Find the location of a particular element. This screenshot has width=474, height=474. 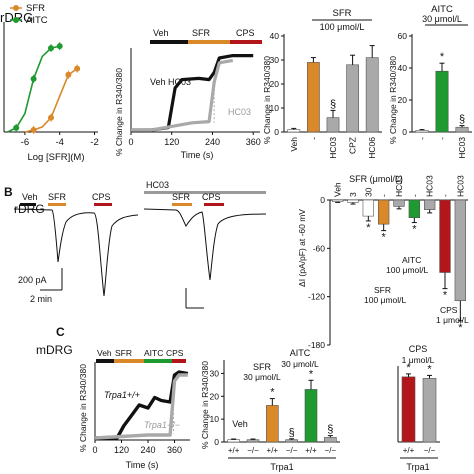

b2-bar-cps is located at coordinates (214, 204).